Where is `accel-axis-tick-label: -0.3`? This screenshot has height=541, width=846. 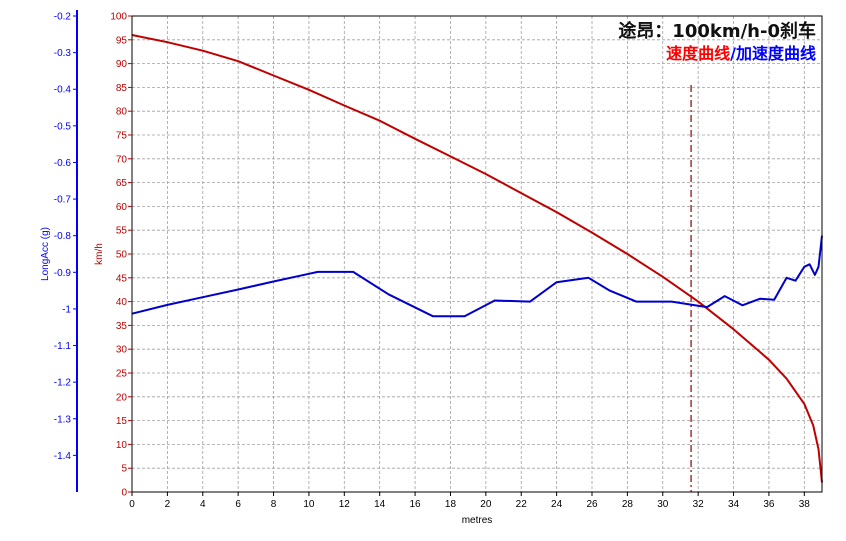
accel-axis-tick-label: -0.3 is located at coordinates (63, 53).